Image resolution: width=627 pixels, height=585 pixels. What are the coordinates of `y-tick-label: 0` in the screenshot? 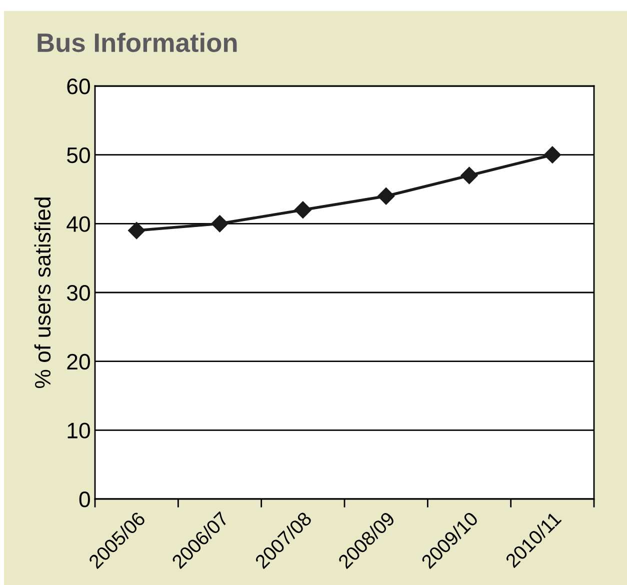 It's located at (84, 500).